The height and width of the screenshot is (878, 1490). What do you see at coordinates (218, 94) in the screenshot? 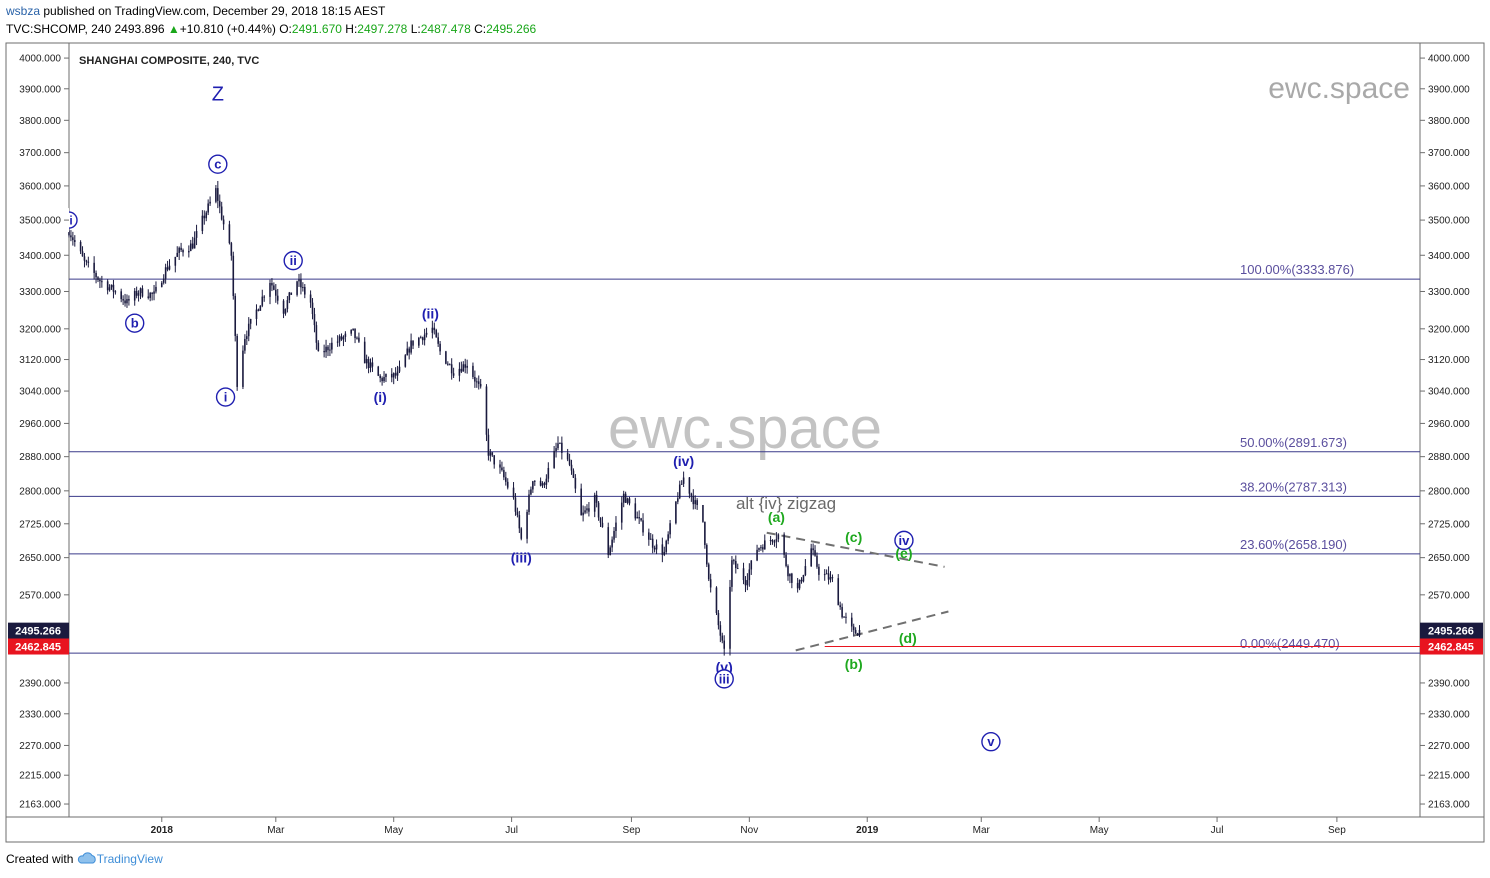
I see `wave-label-z: Z` at bounding box center [218, 94].